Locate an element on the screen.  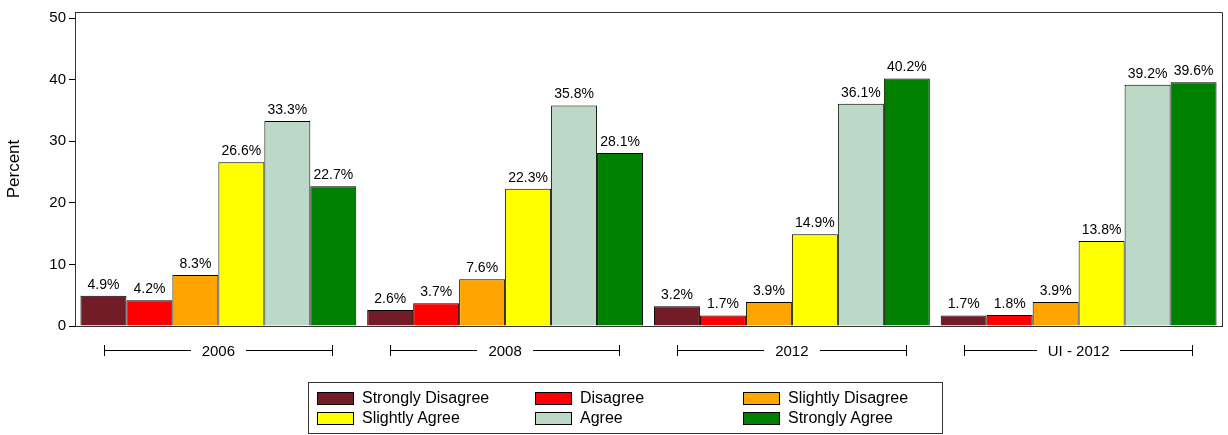
data-label: 33.3% is located at coordinates (287, 108).